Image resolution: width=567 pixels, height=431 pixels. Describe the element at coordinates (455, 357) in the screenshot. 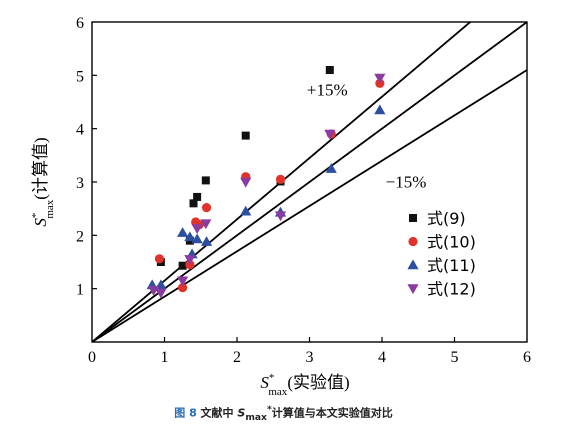

I see `x-tick-label: 5` at that location.